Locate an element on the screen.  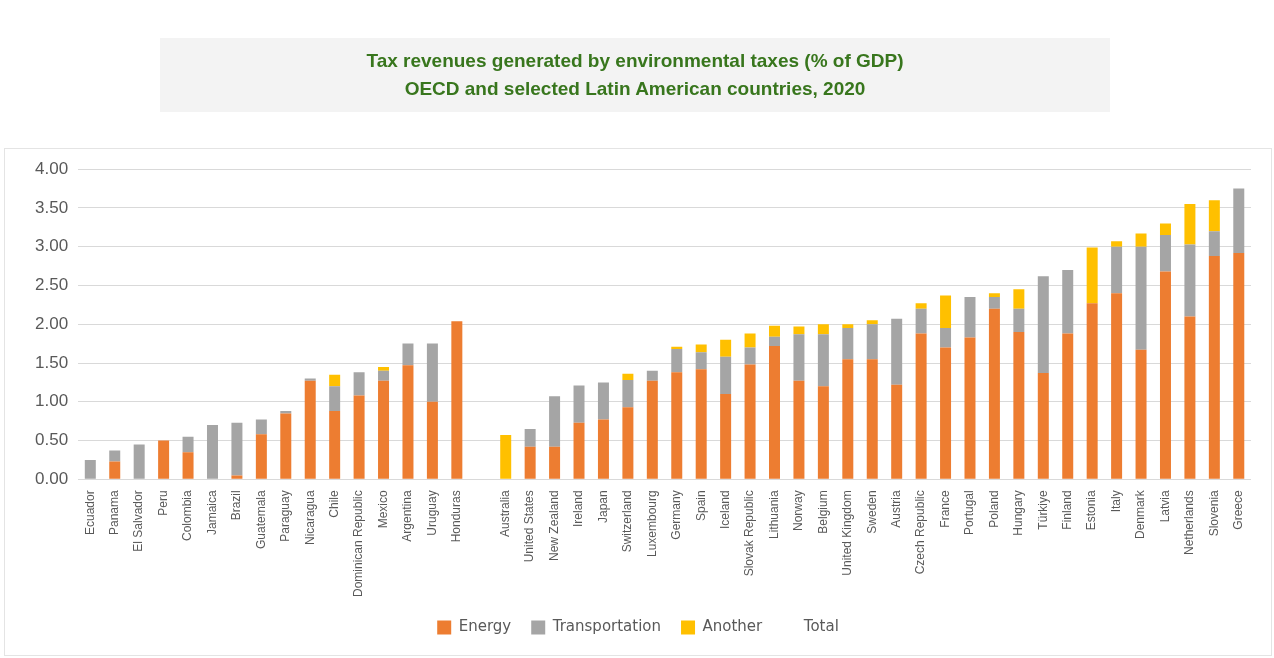
x-tick-label: Guatemala is located at coordinates (260, 519).